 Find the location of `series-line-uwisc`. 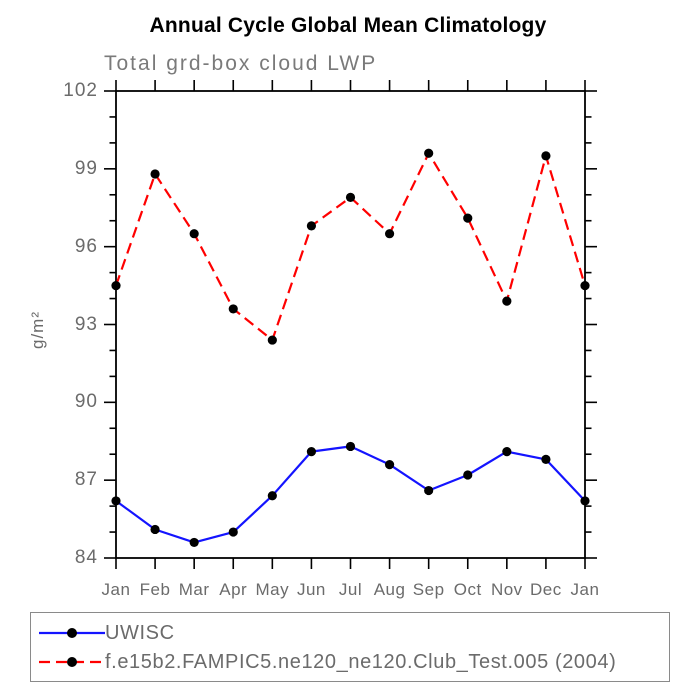

series-line-uwisc is located at coordinates (350, 494).